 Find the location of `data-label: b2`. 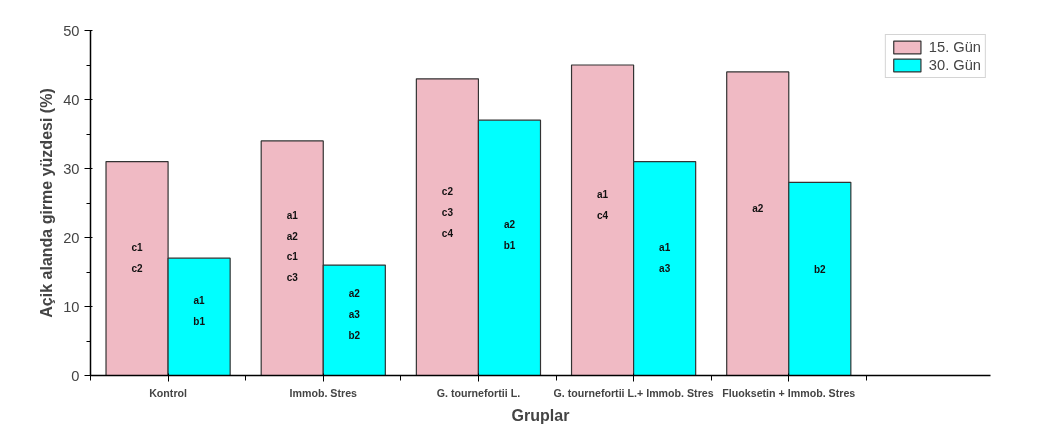

data-label: b2 is located at coordinates (820, 269).